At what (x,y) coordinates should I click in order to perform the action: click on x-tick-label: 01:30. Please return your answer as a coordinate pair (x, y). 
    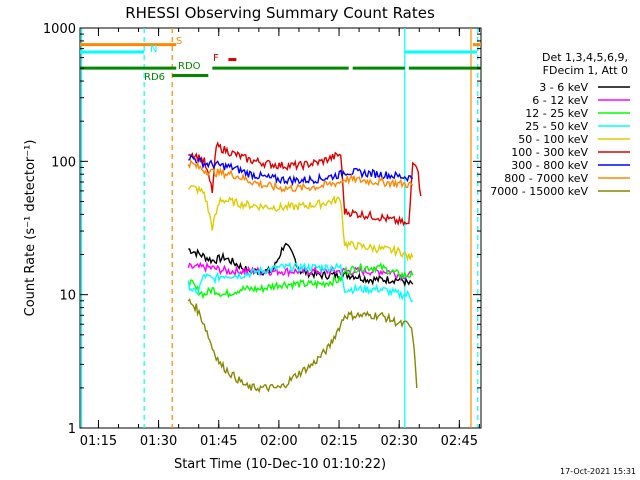
    Looking at the image, I should click on (158, 441).